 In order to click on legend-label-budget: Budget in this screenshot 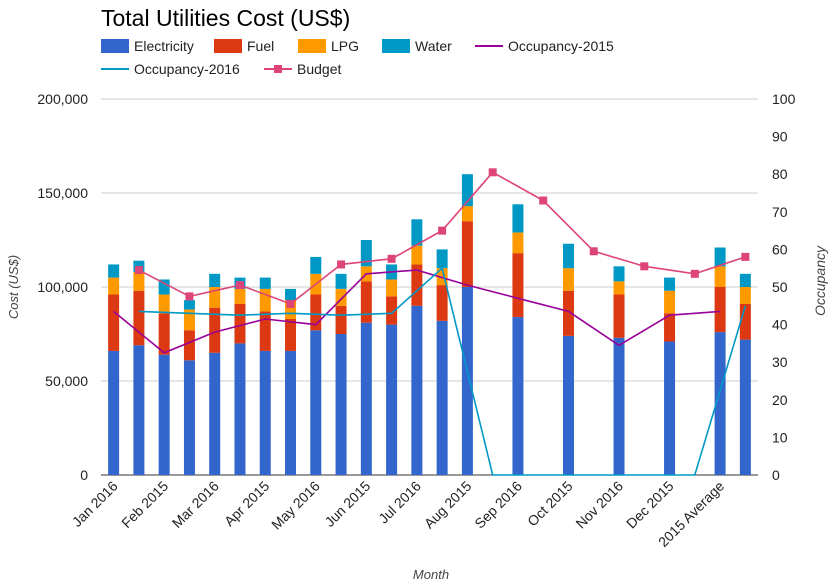, I will do `click(319, 69)`.